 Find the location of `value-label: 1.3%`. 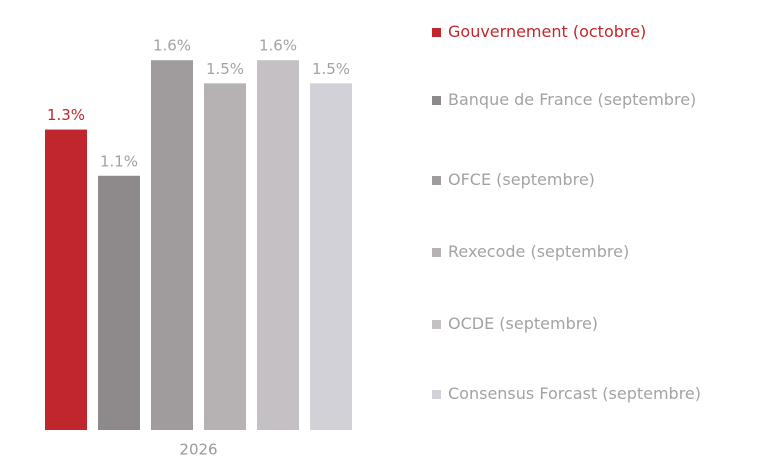

value-label: 1.3% is located at coordinates (66, 115).